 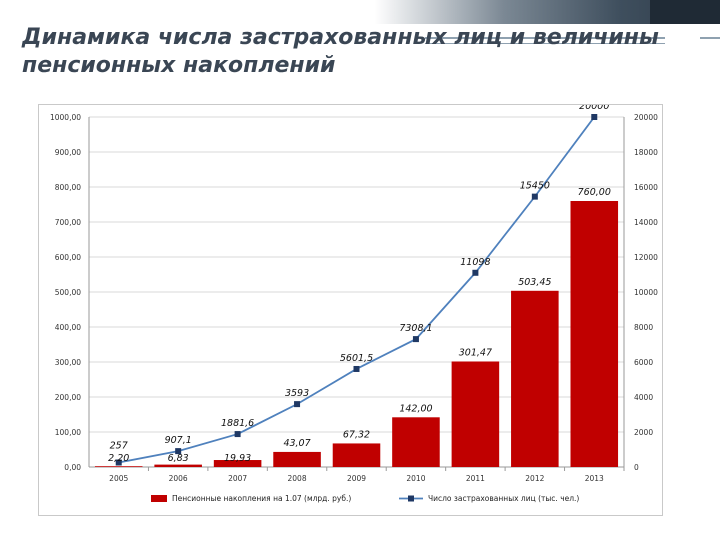 I want to click on bar-value-label: 67,32, so click(x=356, y=434).